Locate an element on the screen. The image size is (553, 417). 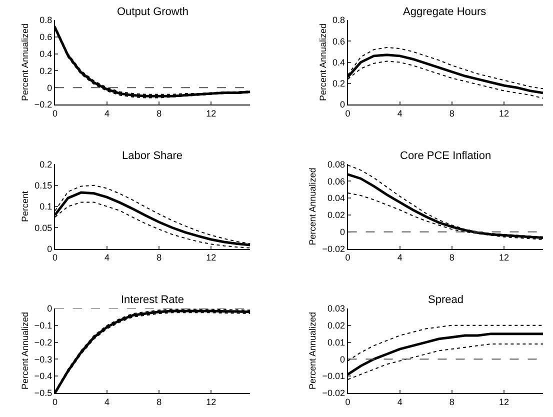
chart-title: Labor Share is located at coordinates (152, 156).